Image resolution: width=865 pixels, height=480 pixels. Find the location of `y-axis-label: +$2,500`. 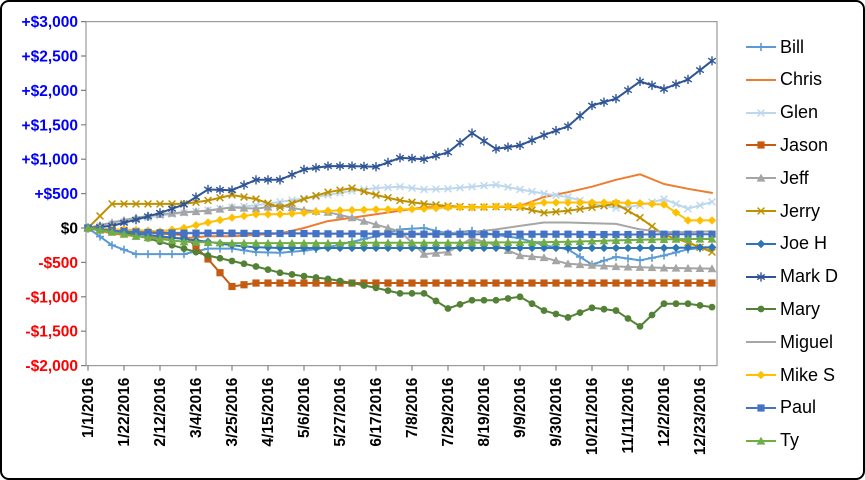

y-axis-label: +$2,500 is located at coordinates (50, 57).